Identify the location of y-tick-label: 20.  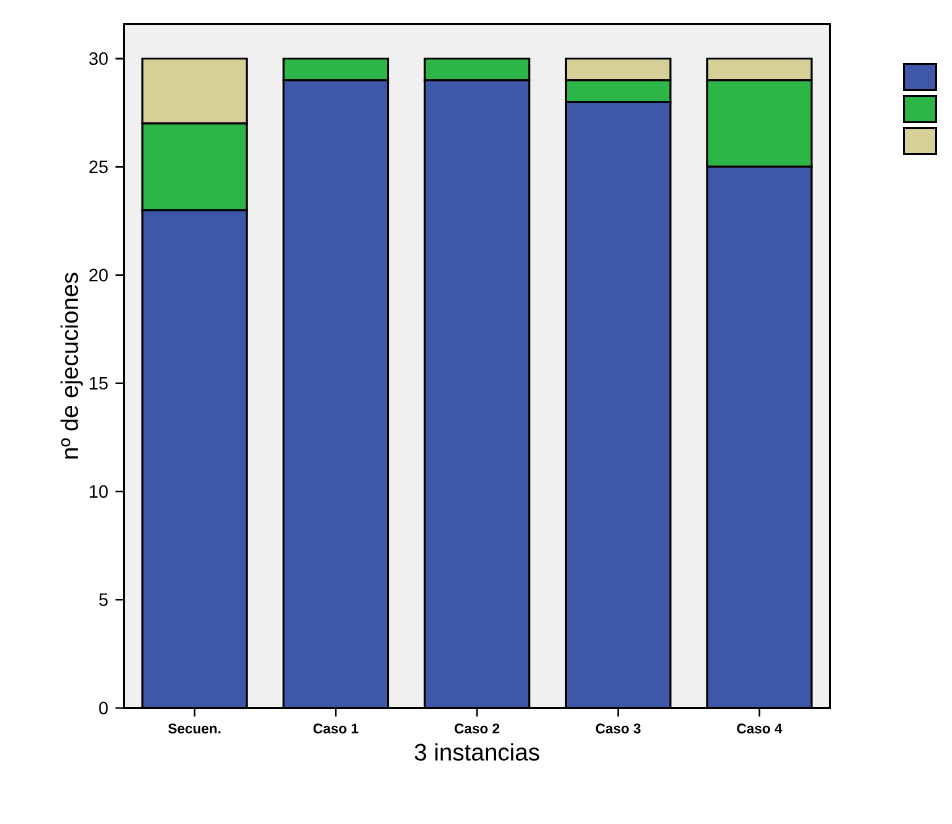
(98, 275).